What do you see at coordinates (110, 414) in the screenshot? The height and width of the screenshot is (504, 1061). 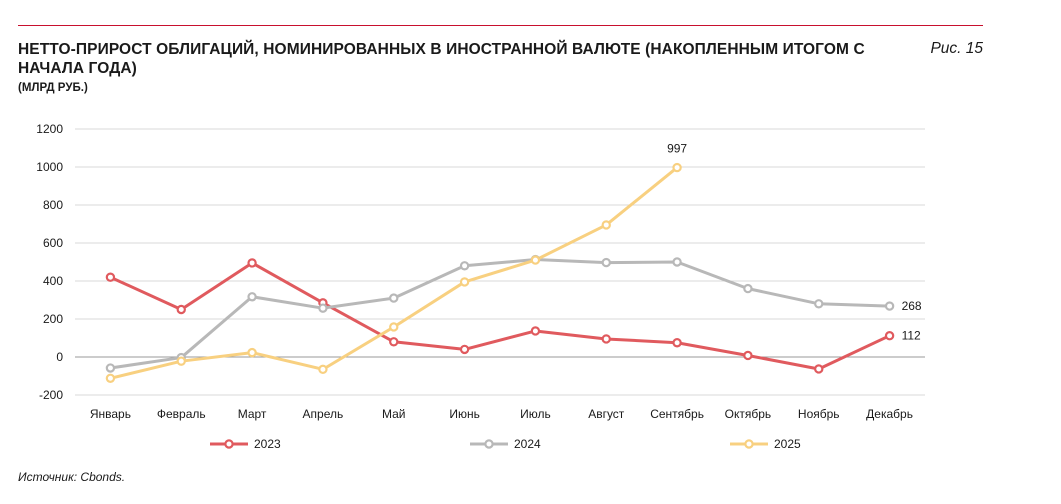 I see `x-tick-label: Январь` at bounding box center [110, 414].